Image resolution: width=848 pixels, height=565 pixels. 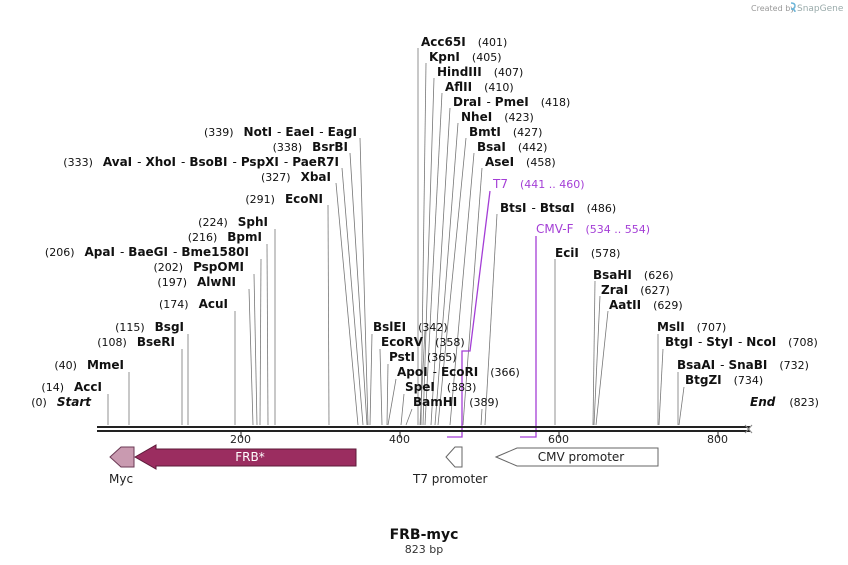 What do you see at coordinates (193, 304) in the screenshot?
I see `enzyme-site-acui: (174) AcuI` at bounding box center [193, 304].